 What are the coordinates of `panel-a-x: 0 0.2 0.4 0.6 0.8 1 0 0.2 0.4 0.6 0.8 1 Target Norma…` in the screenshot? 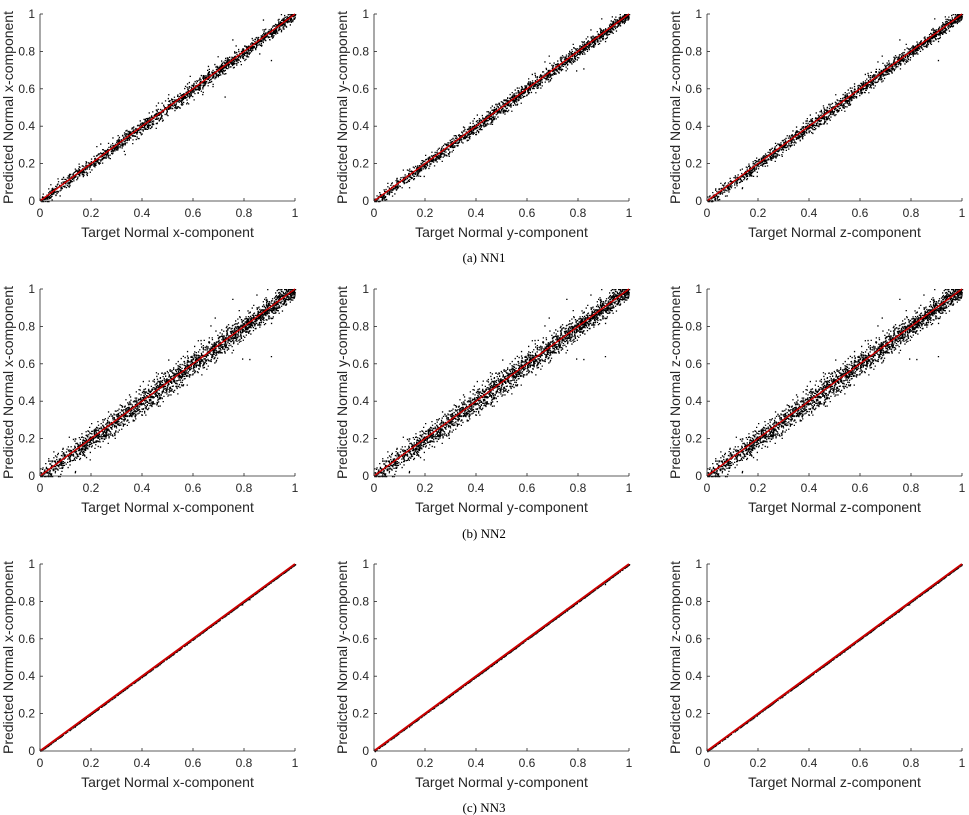 It's located at (149, 123).